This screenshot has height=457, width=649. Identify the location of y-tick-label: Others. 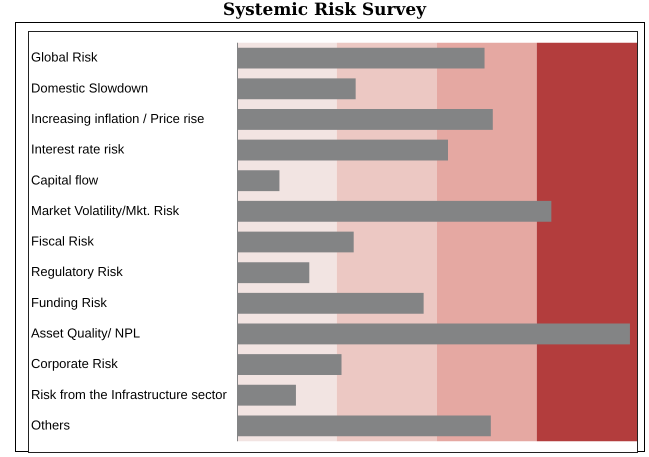
(51, 424).